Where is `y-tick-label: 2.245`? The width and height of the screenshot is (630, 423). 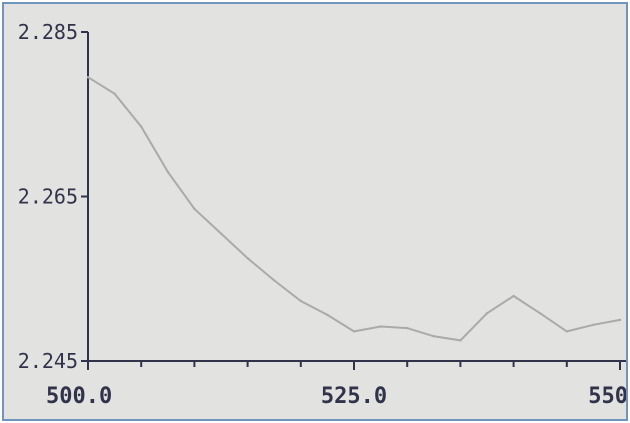 y-tick-label: 2.245 is located at coordinates (48, 361).